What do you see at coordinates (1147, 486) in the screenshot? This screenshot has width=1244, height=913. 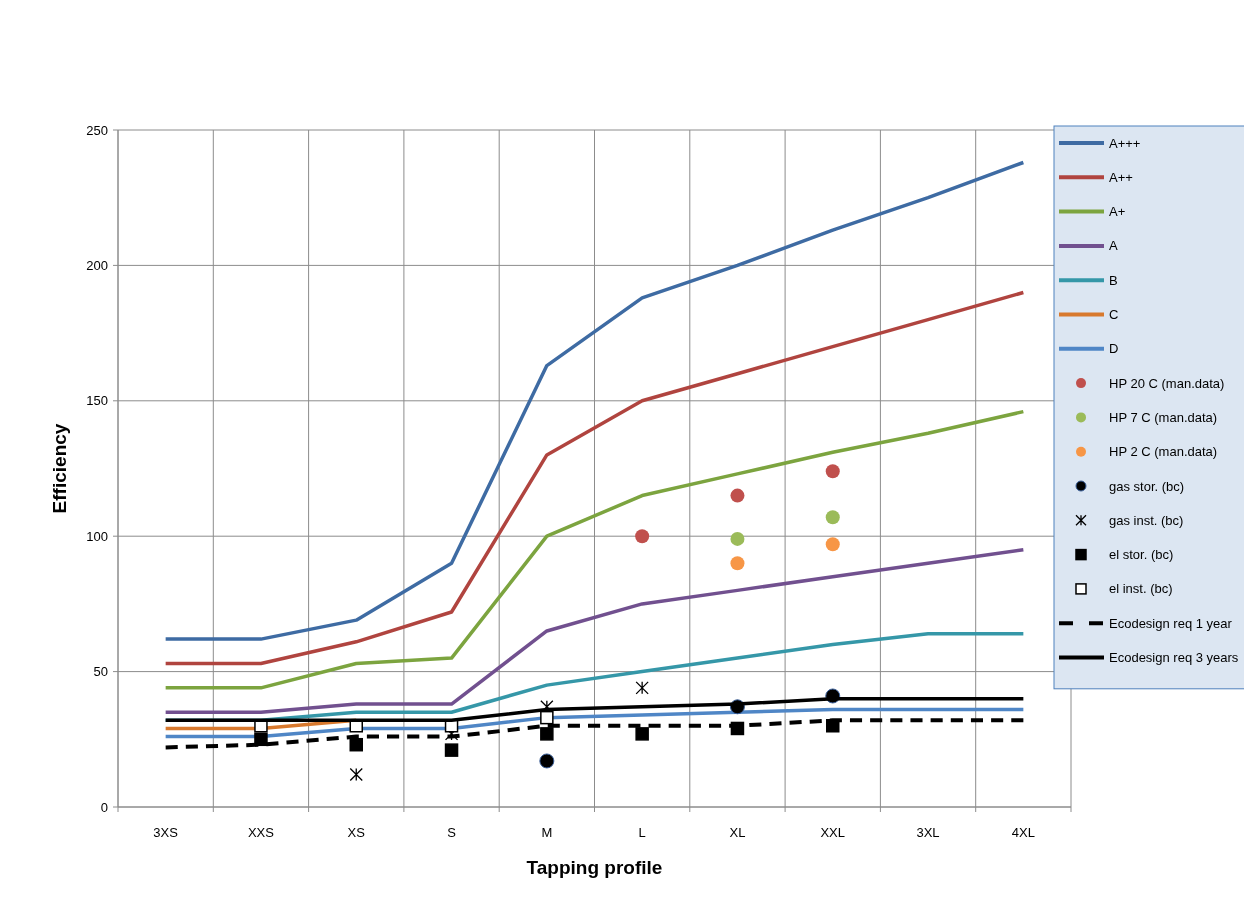 I see `legend-label: gas stor. (bc)` at bounding box center [1147, 486].